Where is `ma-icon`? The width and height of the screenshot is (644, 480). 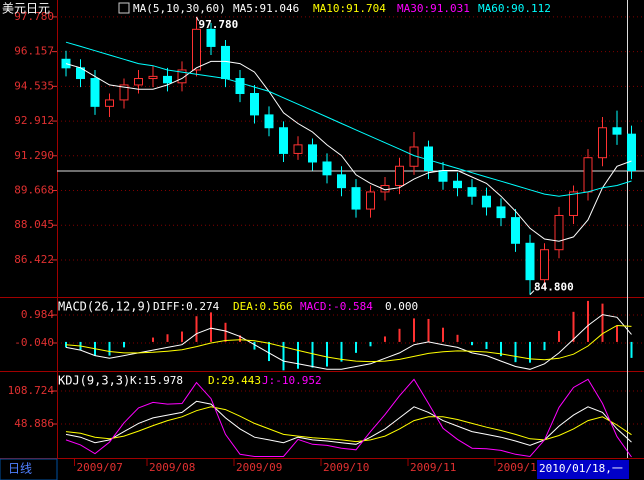 ma-icon is located at coordinates (124, 8).